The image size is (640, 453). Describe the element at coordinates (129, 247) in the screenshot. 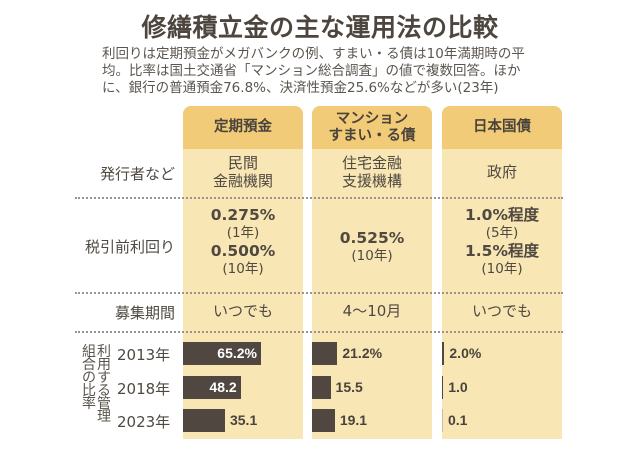

I see `row-label-yield: 税引前利回り` at that location.